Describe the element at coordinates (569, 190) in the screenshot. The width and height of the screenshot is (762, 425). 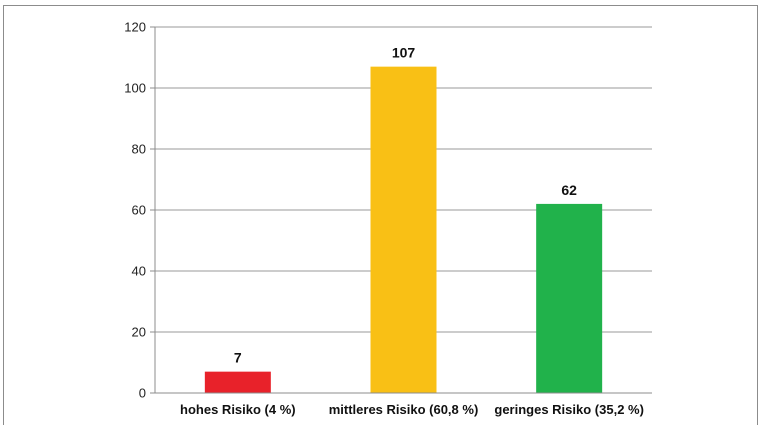
I see `data-label: 62` at that location.